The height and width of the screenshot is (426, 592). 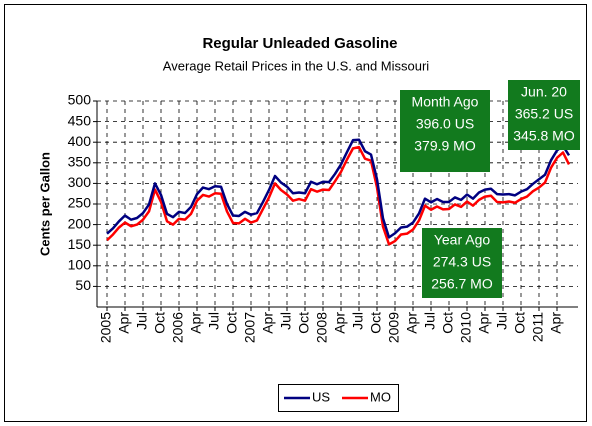 What do you see at coordinates (106, 327) in the screenshot?
I see `x-tick-label: 2005` at bounding box center [106, 327].